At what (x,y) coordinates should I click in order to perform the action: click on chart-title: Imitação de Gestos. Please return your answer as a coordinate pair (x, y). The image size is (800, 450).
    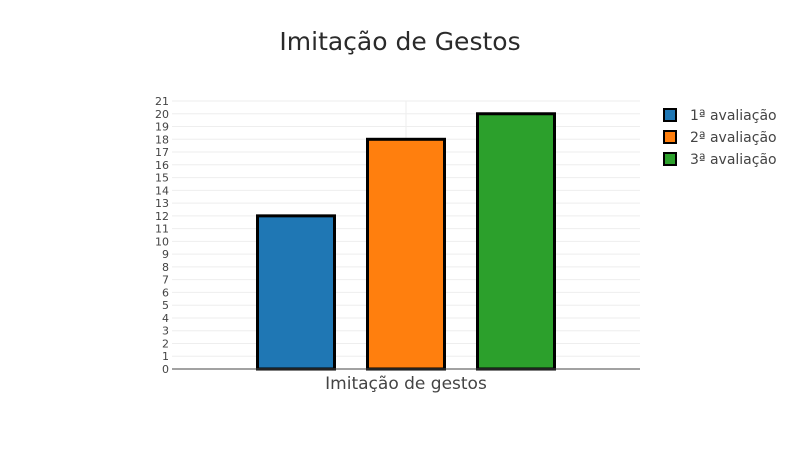
    Looking at the image, I should click on (399, 41).